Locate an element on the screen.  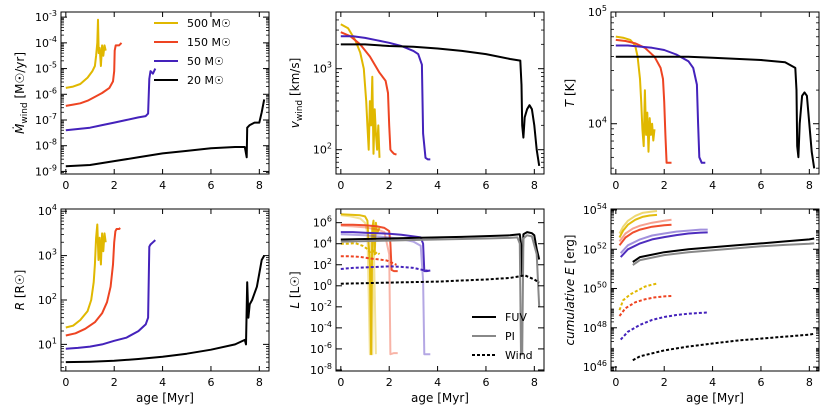
y-label-unit: [M☉/yr] is located at coordinates (20, 77).